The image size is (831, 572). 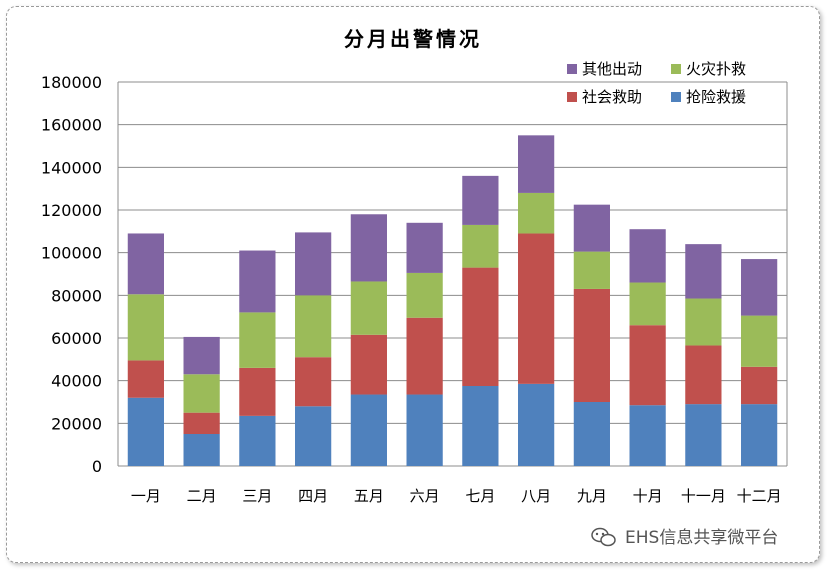 What do you see at coordinates (703, 496) in the screenshot?
I see `x-tick-label: 十一月` at bounding box center [703, 496].